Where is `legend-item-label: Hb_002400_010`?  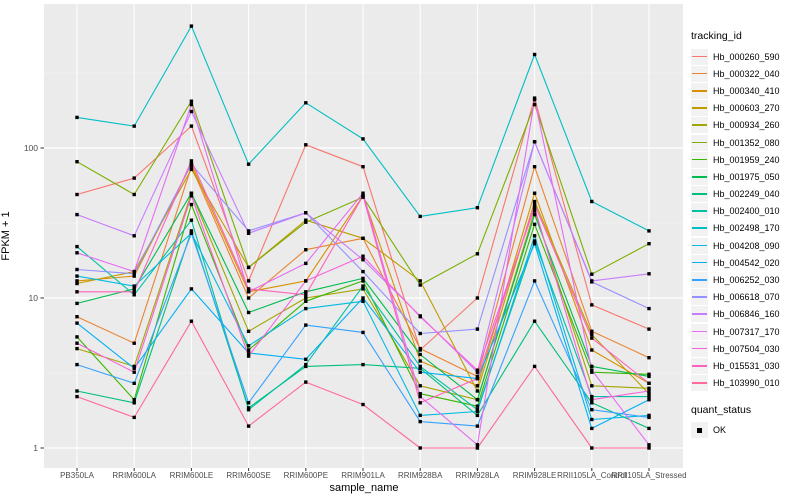
legend-item-label: Hb_002400_010 is located at coordinates (746, 211).